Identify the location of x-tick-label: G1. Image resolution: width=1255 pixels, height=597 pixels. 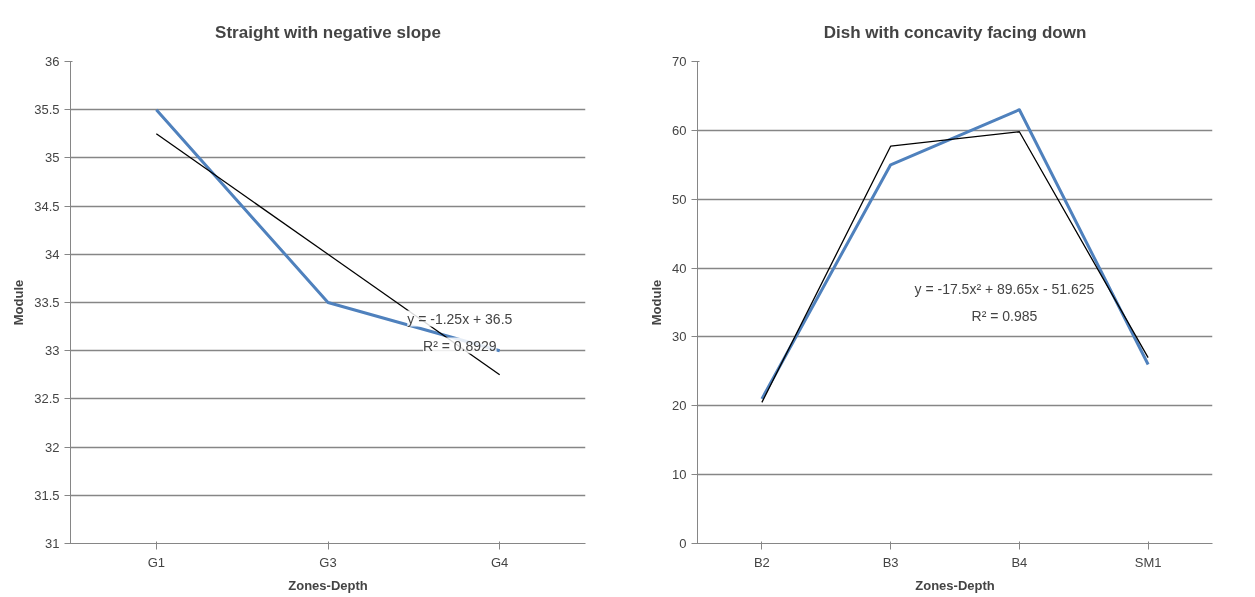
(156, 562).